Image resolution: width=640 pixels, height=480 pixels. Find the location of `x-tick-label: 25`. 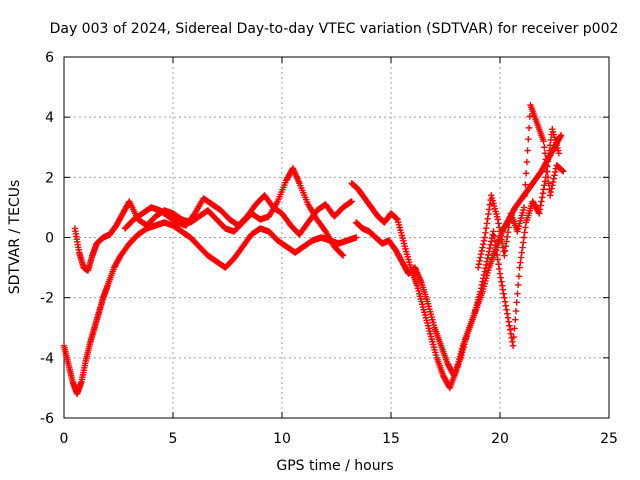

x-tick-label: 25 is located at coordinates (609, 439).